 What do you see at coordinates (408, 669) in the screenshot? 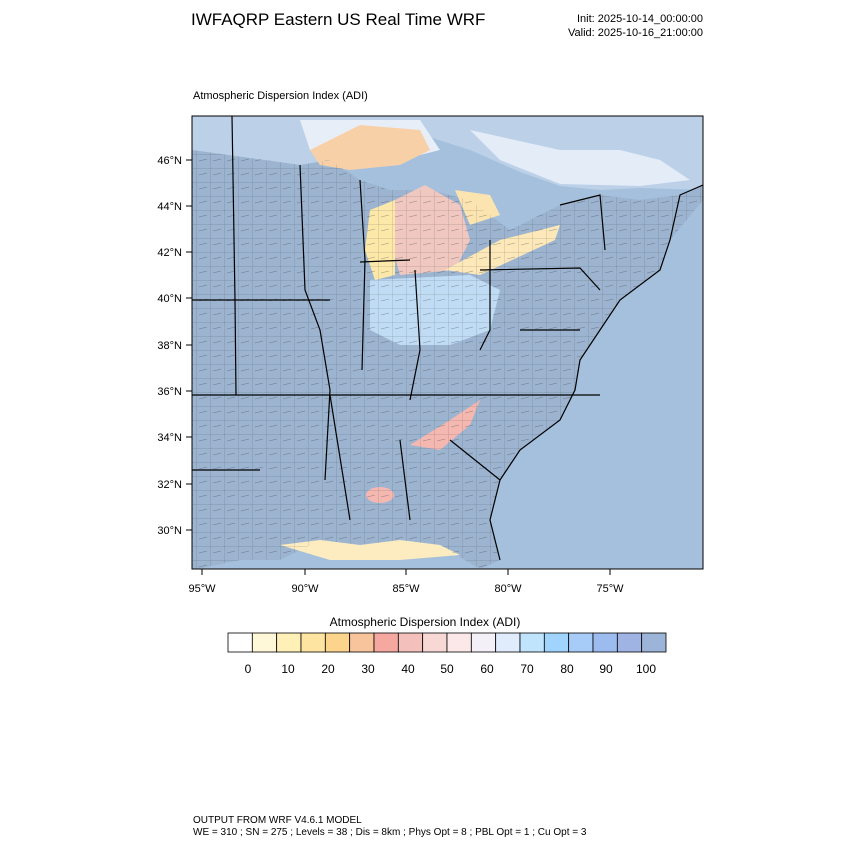
I see `colorbar-tick-label: 40` at bounding box center [408, 669].